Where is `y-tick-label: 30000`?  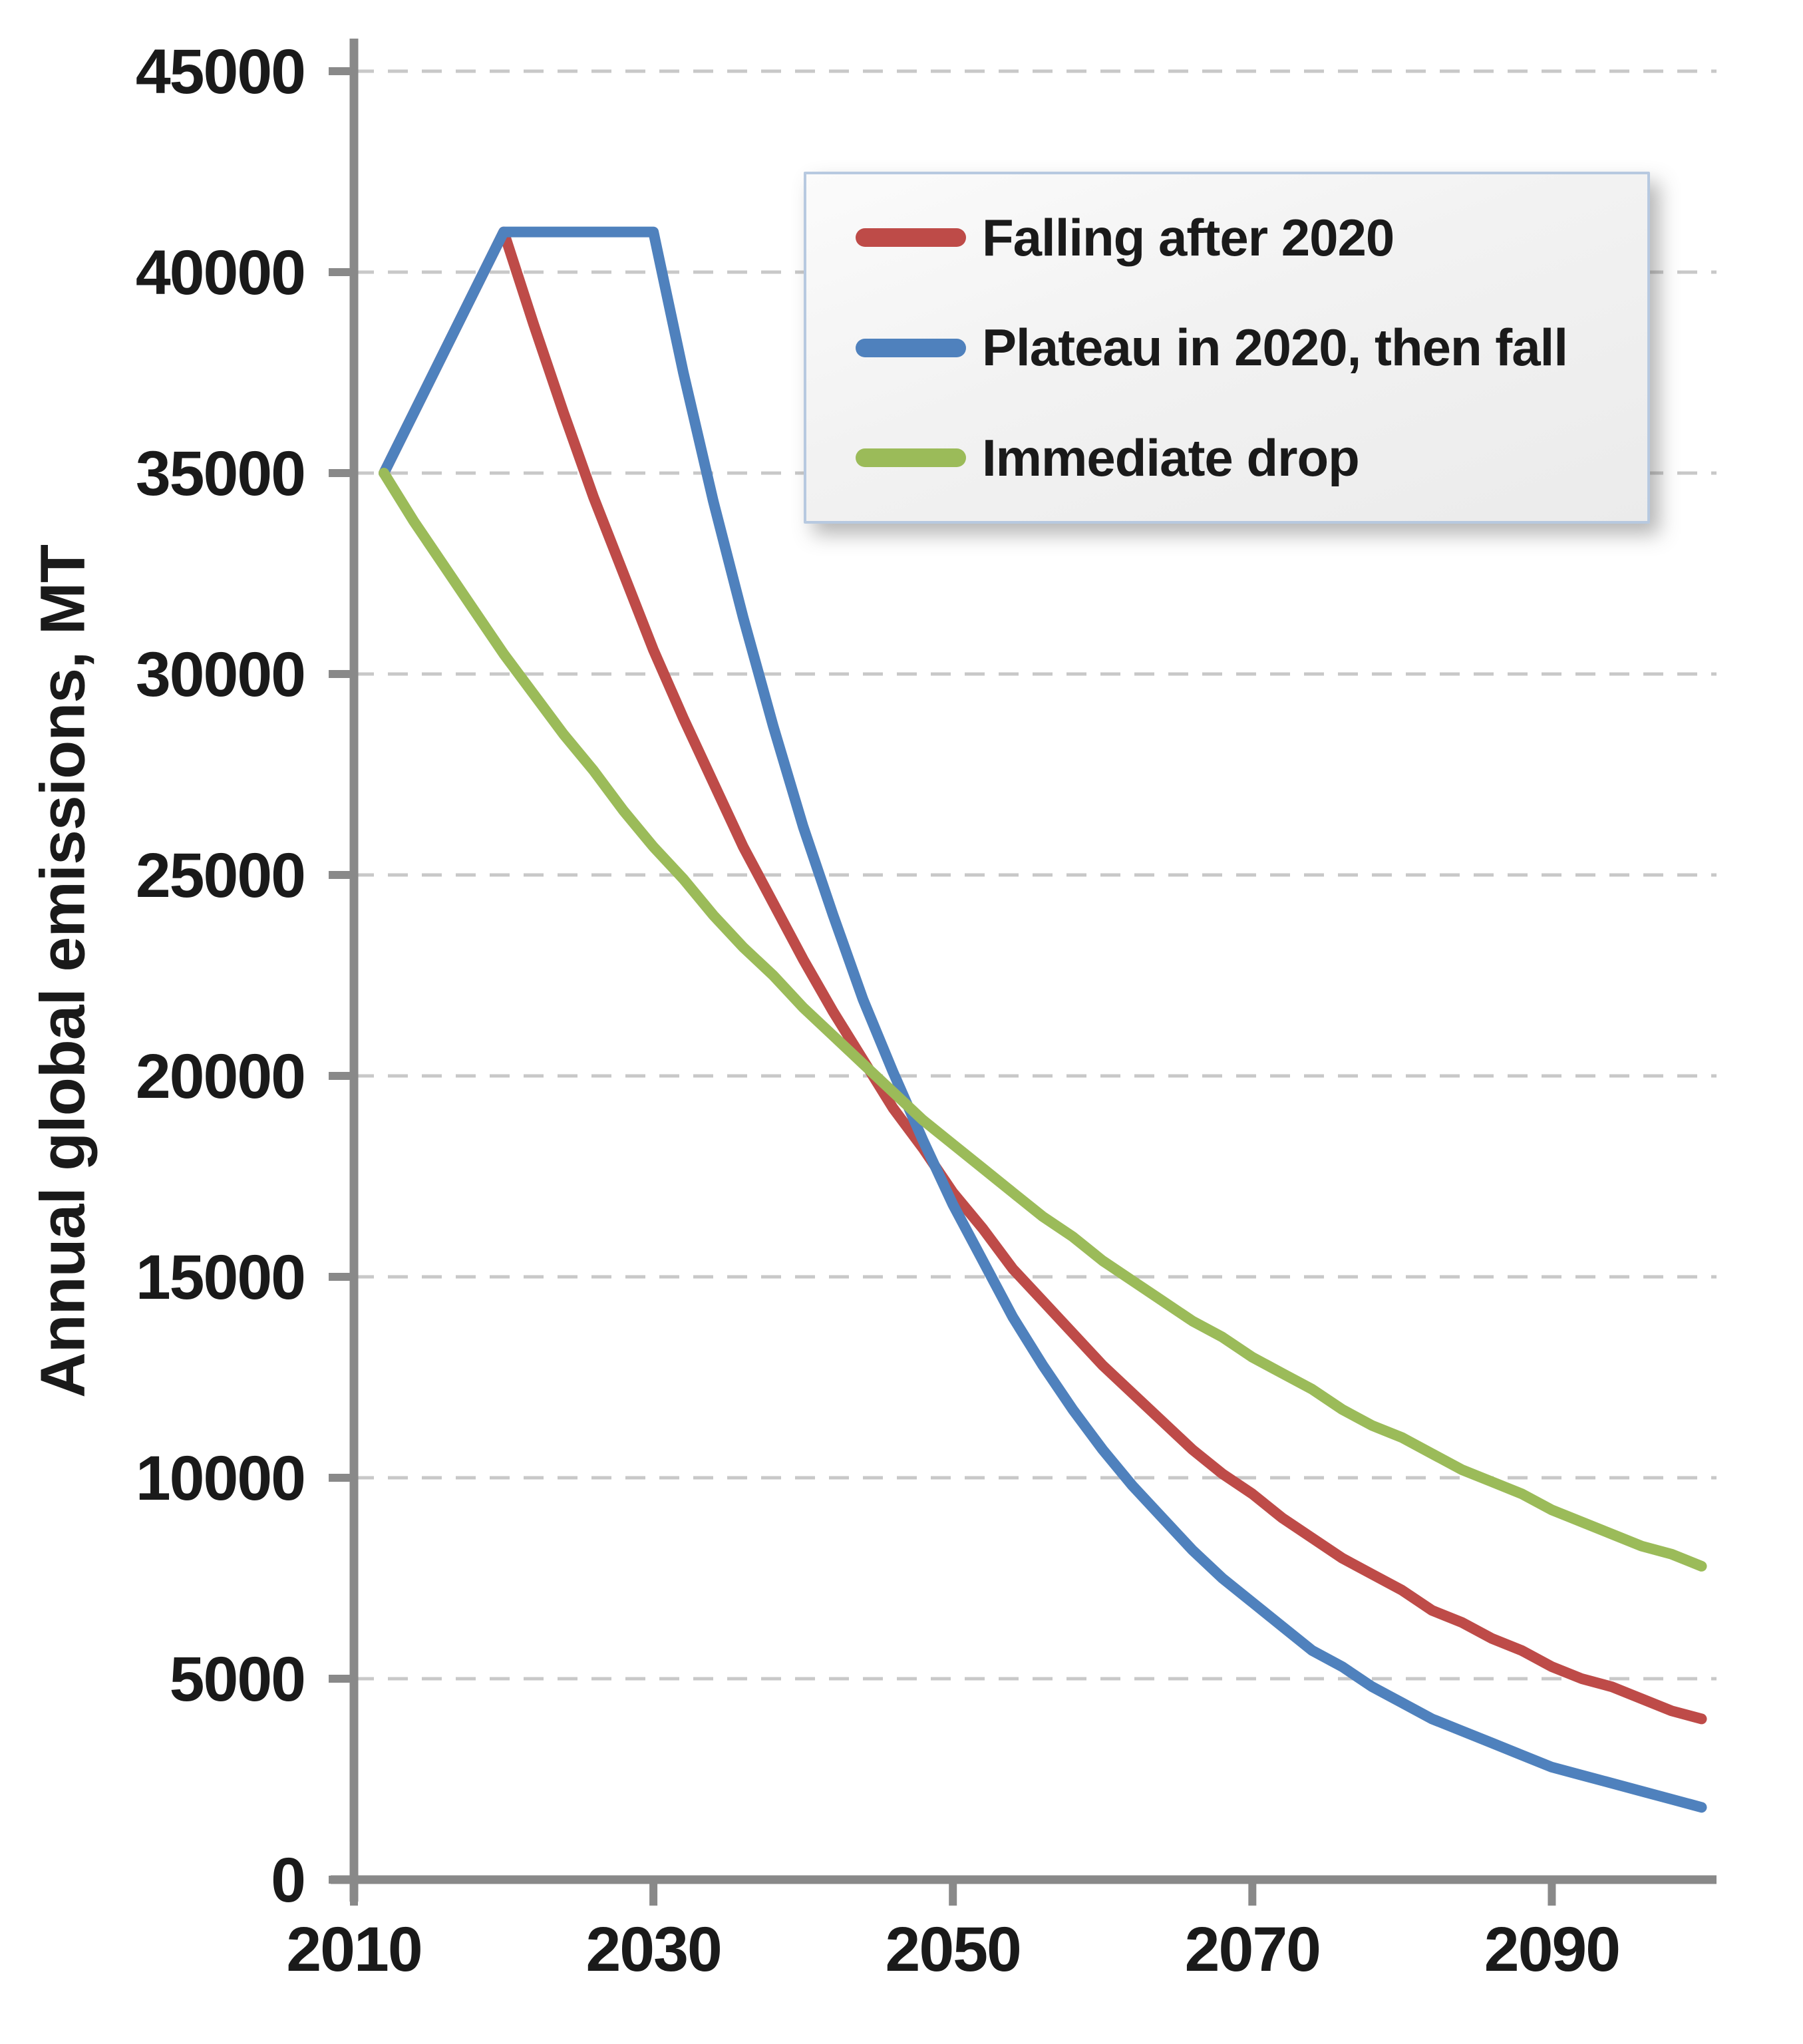
y-tick-label: 30000 is located at coordinates (220, 674).